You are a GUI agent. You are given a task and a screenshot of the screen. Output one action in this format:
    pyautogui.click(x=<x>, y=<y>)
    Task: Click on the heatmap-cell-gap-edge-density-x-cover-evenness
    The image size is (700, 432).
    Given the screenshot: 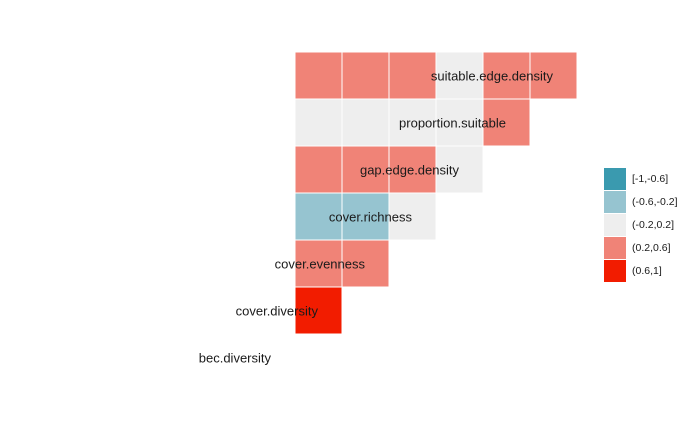 What is the action you would take?
    pyautogui.click(x=412, y=169)
    